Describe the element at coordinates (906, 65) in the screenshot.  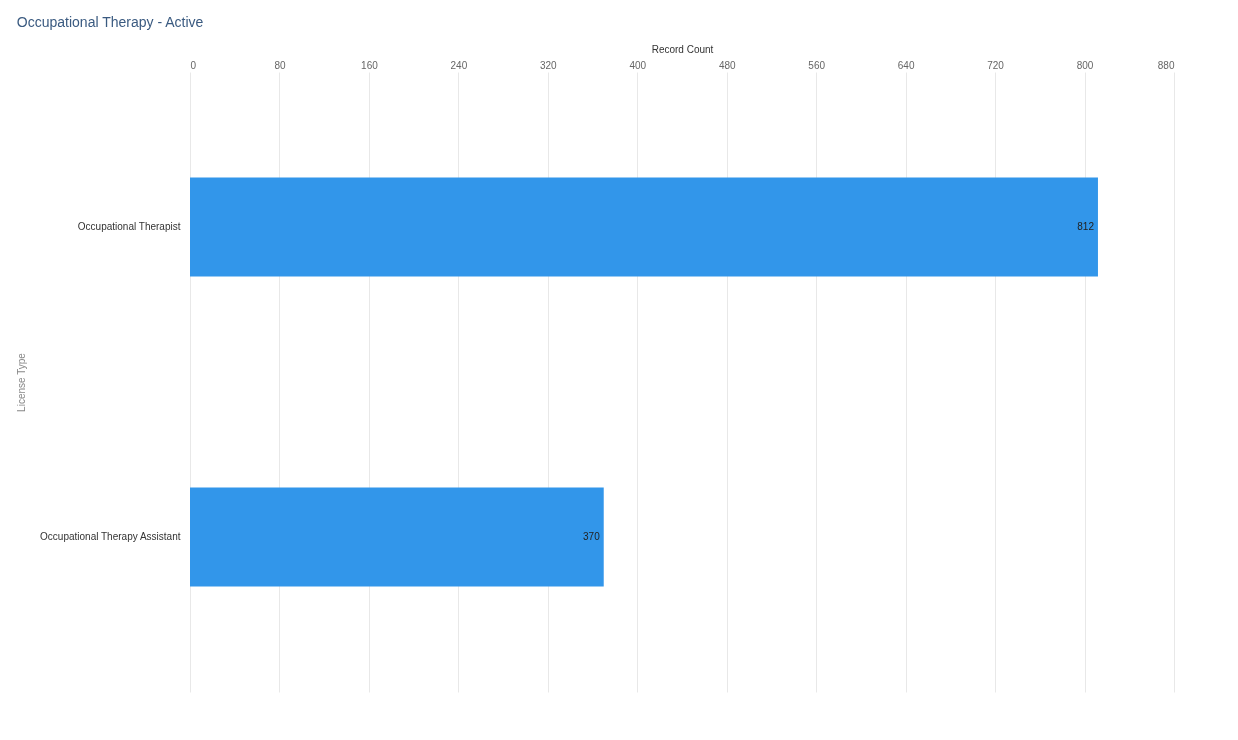
I see `x-tick-label: 640` at that location.